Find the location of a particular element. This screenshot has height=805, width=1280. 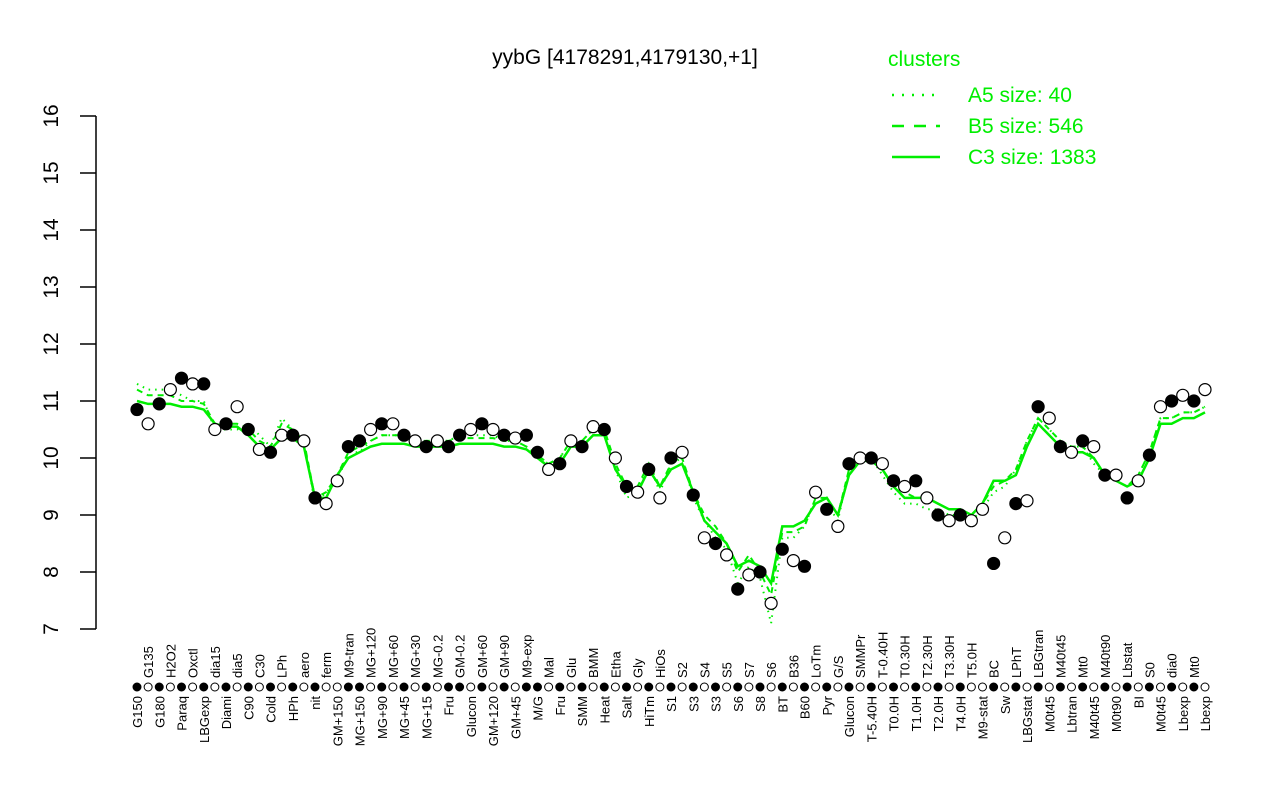

x-tick-label: Gly is located at coordinates (638, 668).